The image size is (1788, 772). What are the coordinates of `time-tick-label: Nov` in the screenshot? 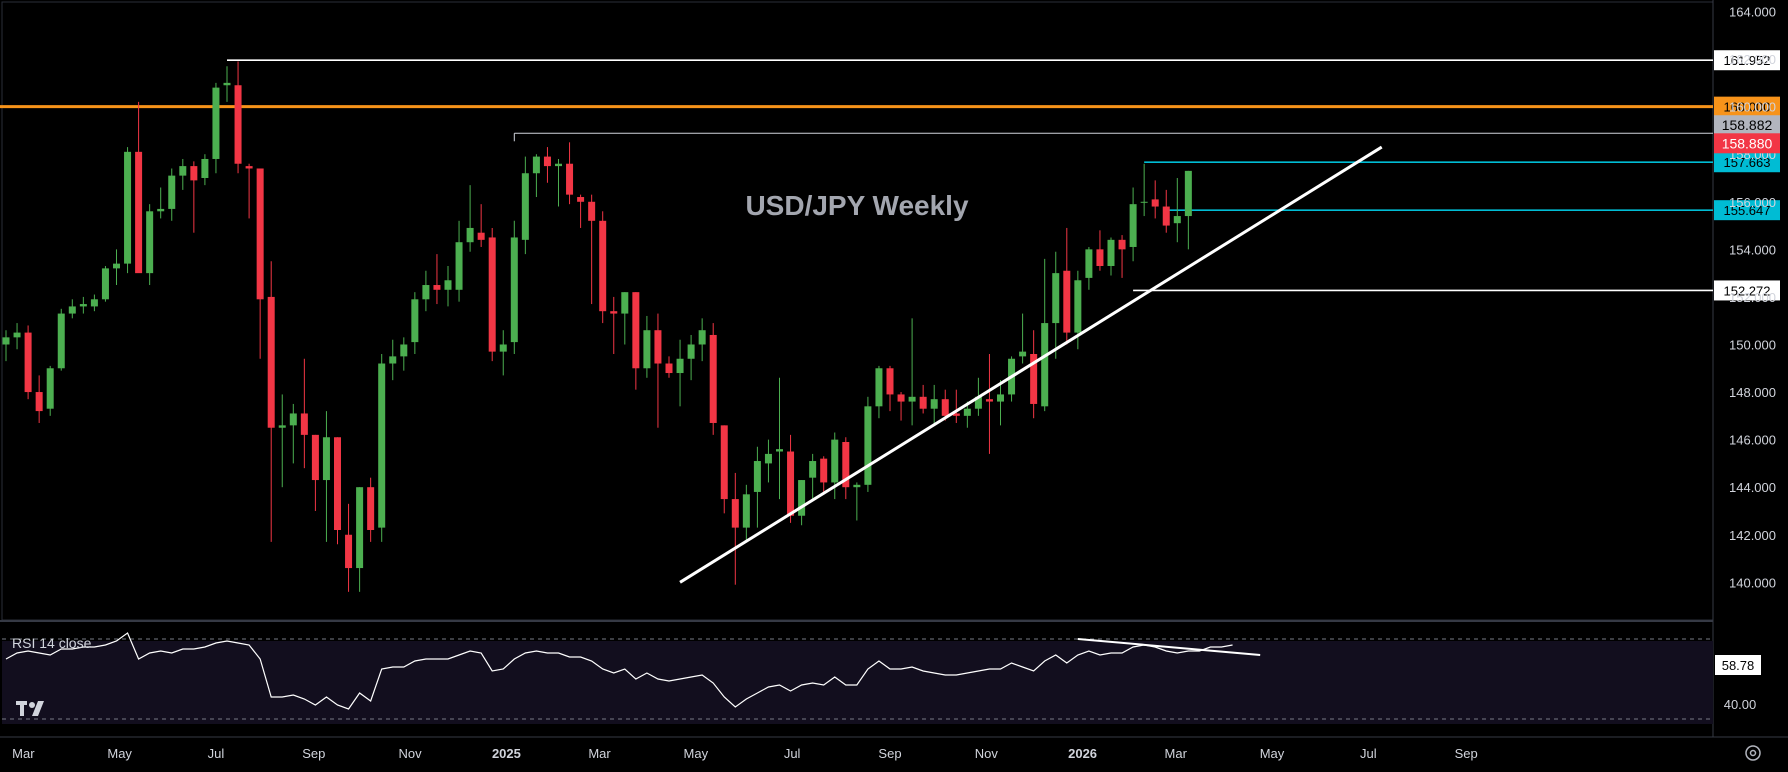 It's located at (411, 753).